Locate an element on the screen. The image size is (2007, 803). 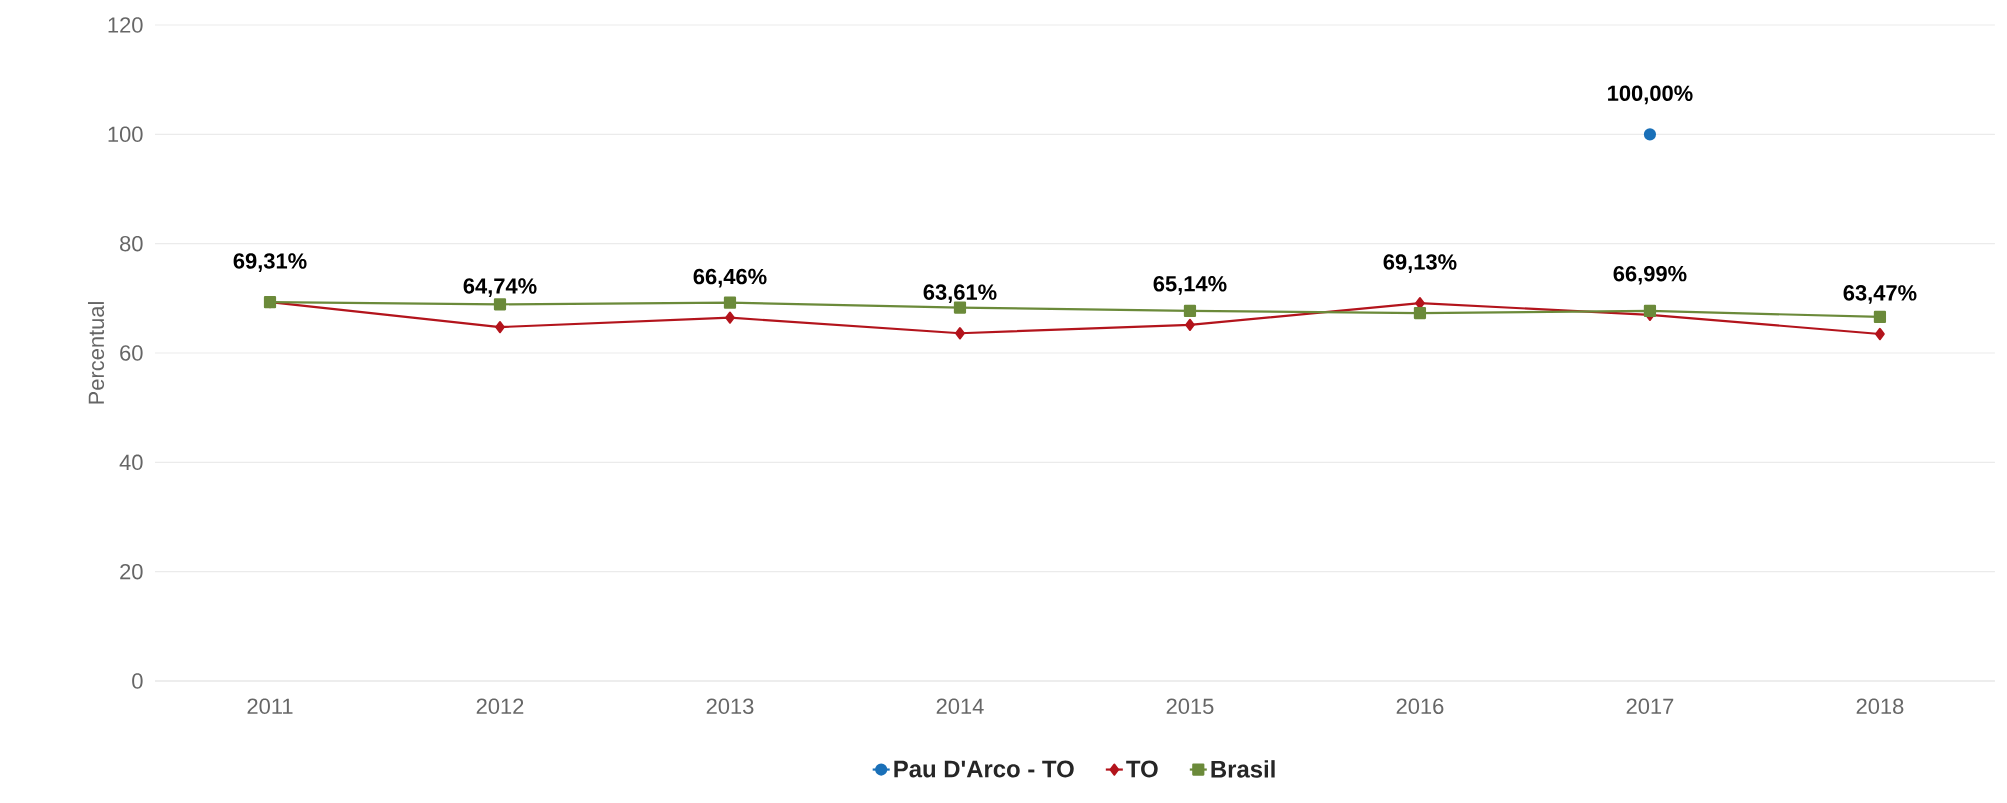
legend-label: Brasil is located at coordinates (1243, 769).